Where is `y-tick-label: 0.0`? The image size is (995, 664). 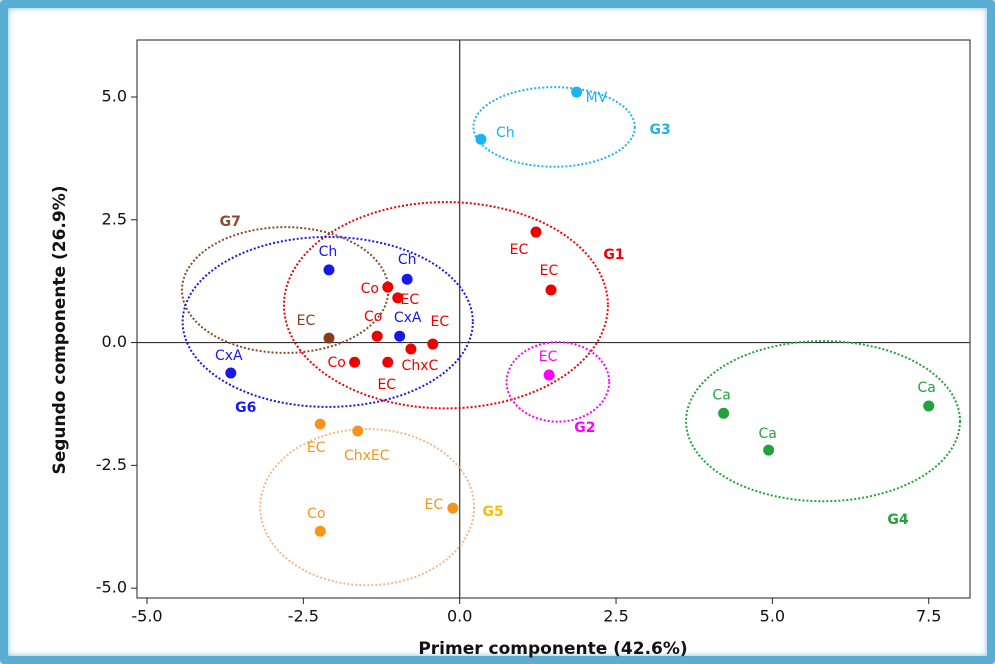 y-tick-label: 0.0 is located at coordinates (114, 341).